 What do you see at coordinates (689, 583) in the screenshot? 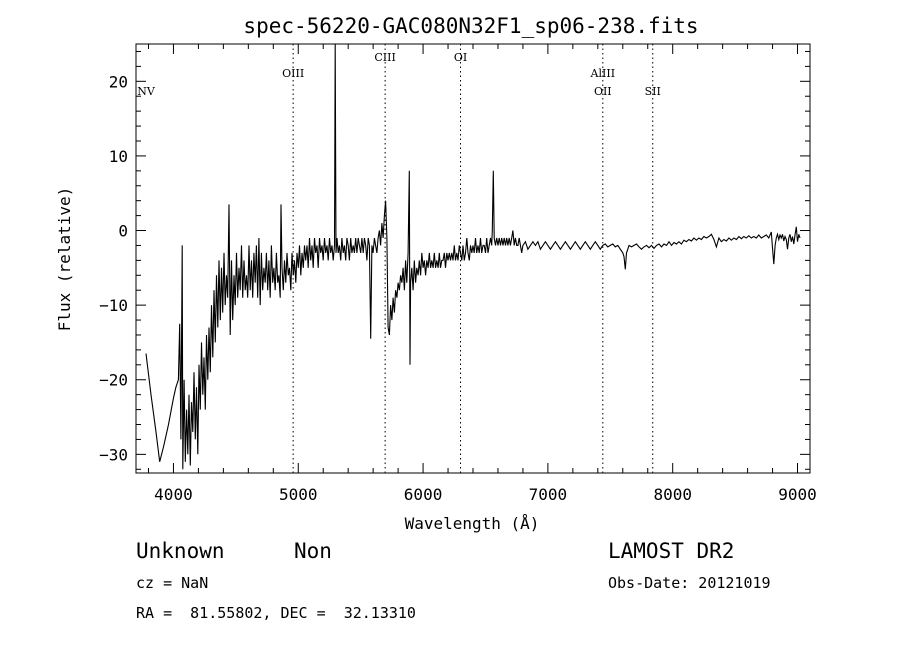
I see `obs-date: Obs-Date: 20121019` at bounding box center [689, 583].